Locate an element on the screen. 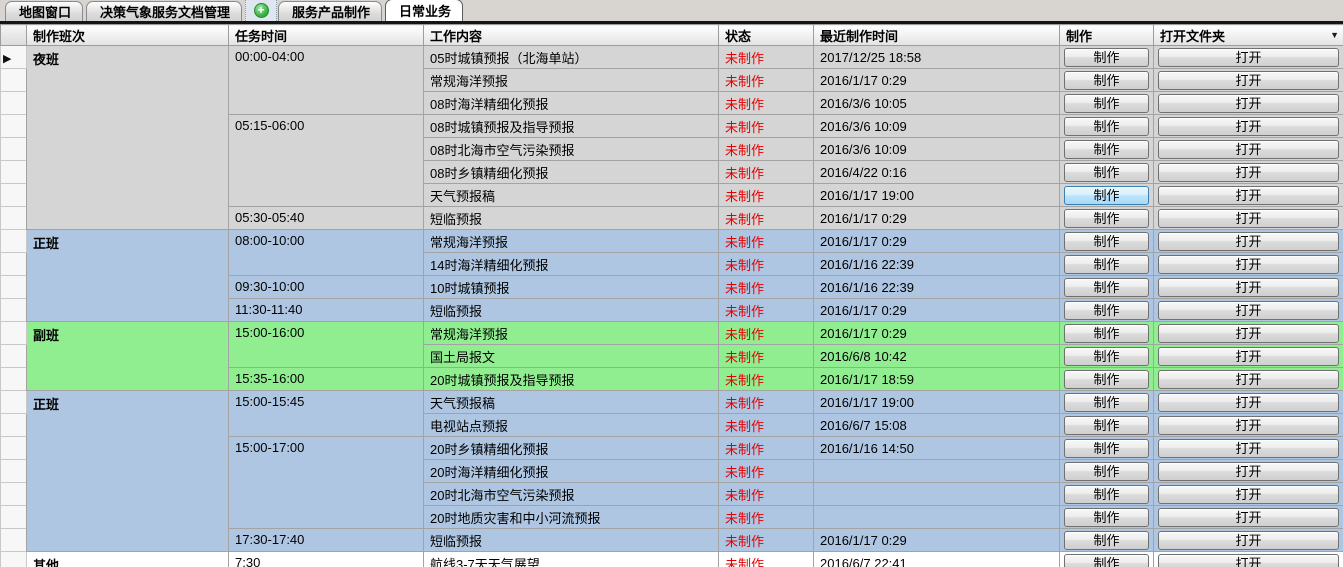  work-content-cell: 国土局报文 is located at coordinates (571, 356).